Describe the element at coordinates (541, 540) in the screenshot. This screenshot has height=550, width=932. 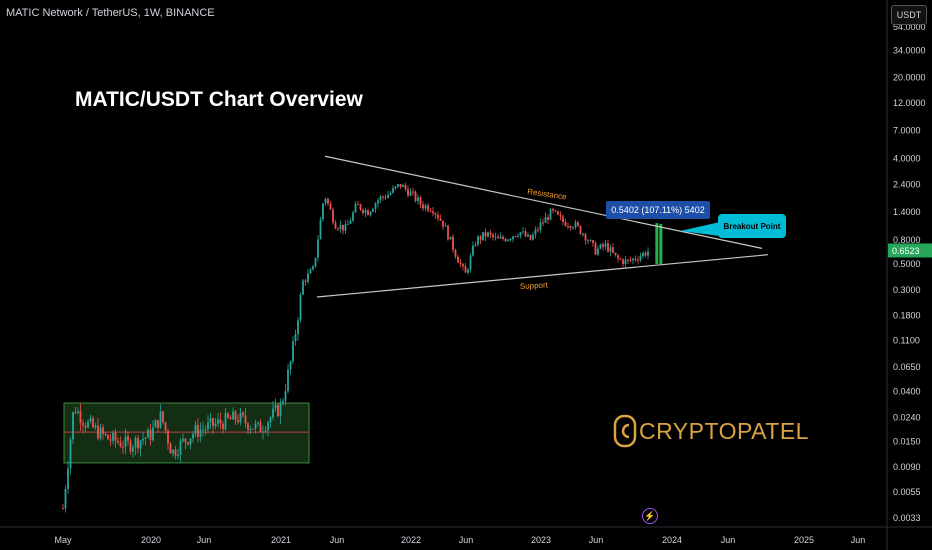
I see `x-tick-label: 2023` at that location.